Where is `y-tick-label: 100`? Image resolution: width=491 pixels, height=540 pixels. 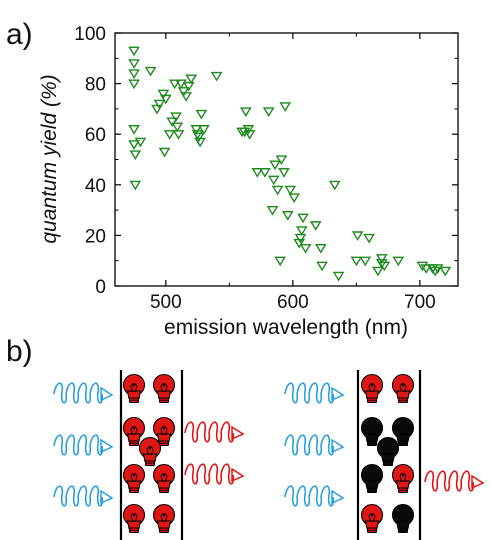 y-tick-label: 100 is located at coordinates (90, 34).